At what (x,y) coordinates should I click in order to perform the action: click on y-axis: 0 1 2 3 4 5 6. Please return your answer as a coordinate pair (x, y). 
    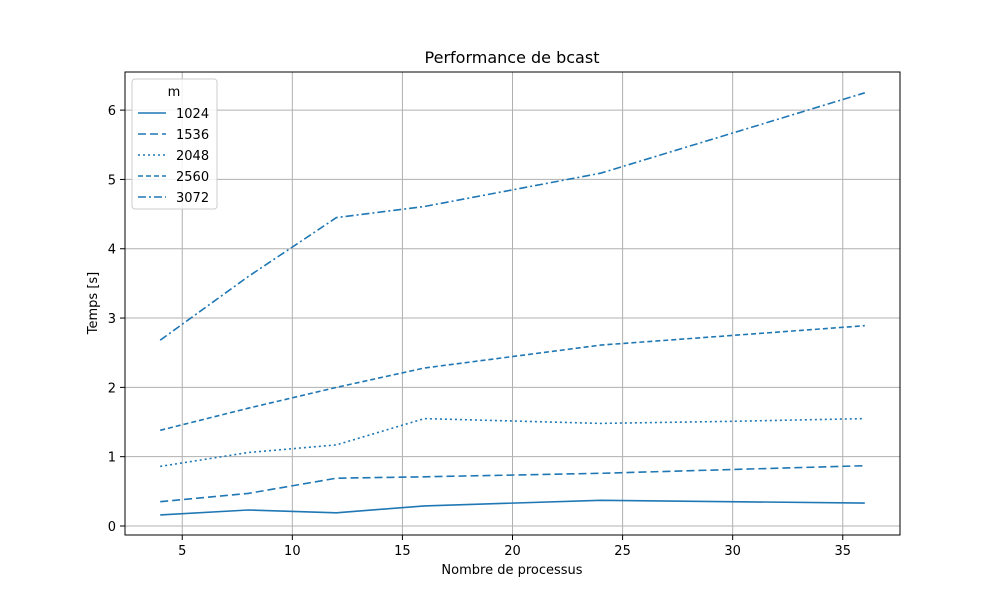
    Looking at the image, I should click on (116, 319).